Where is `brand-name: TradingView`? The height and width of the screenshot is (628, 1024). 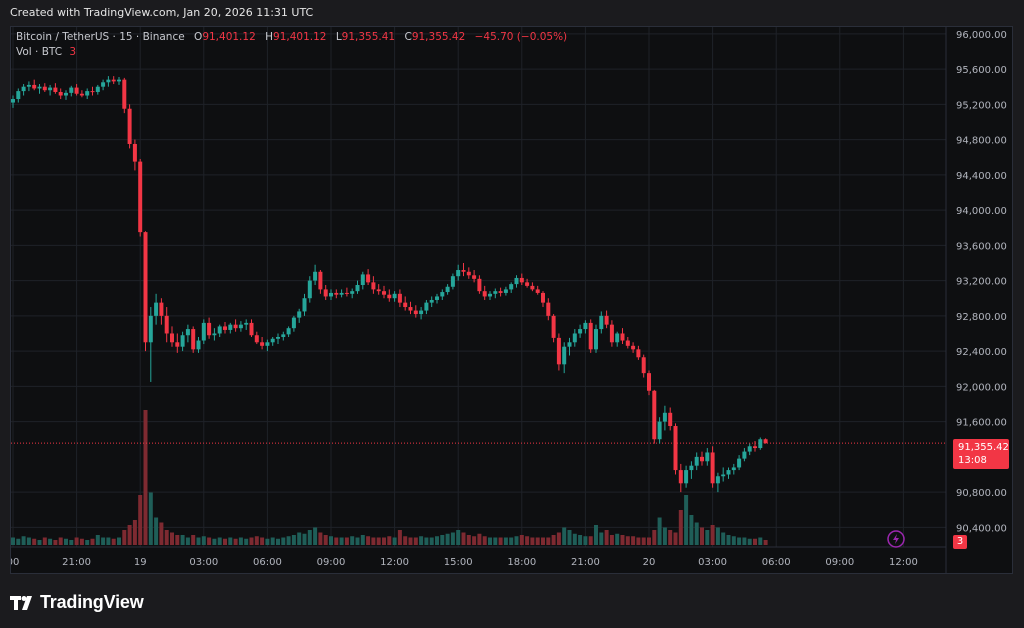 brand-name: TradingView is located at coordinates (92, 602).